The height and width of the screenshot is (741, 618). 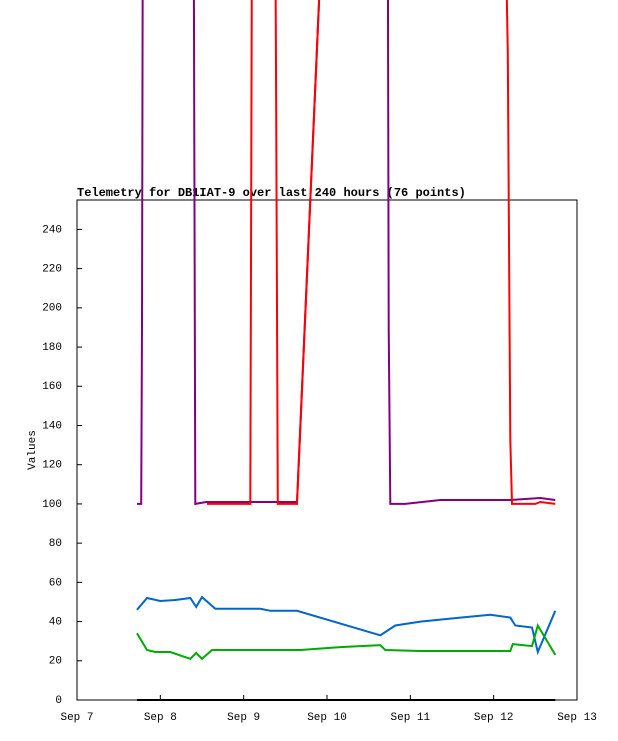 I want to click on x-tick-label: Sep 9, so click(x=243, y=718).